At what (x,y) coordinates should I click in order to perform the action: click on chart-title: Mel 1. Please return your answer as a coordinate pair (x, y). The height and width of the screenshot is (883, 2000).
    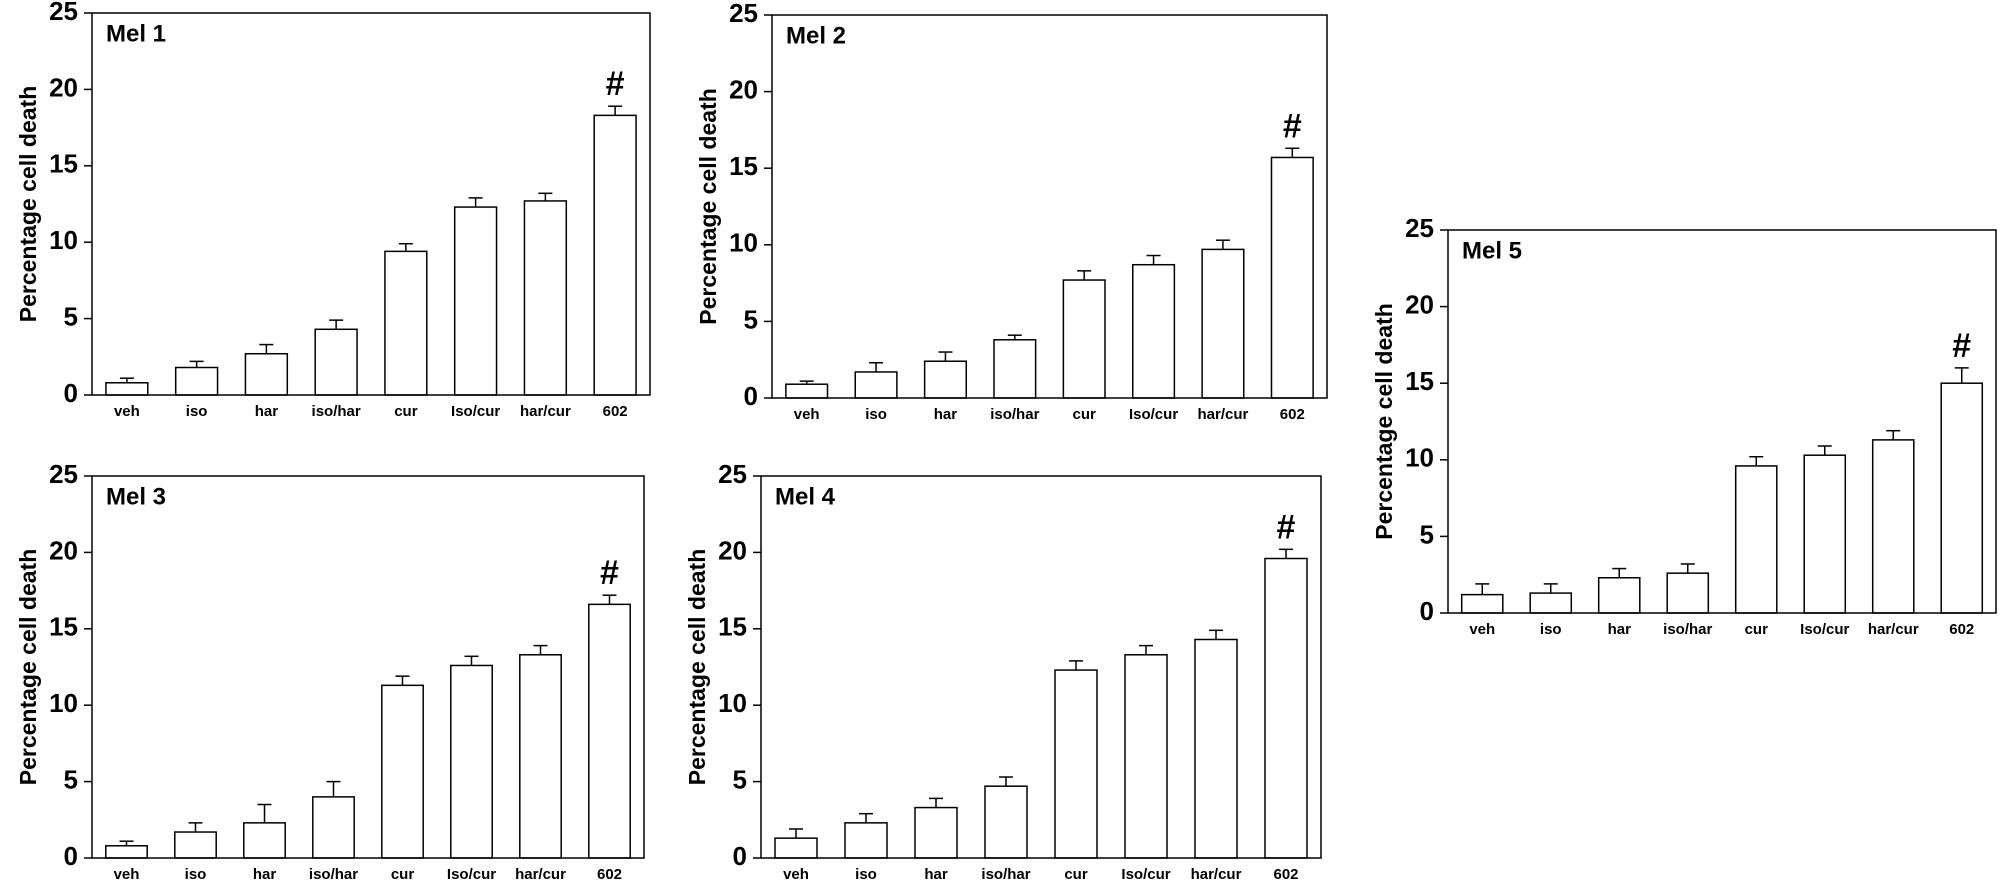
    Looking at the image, I should click on (136, 33).